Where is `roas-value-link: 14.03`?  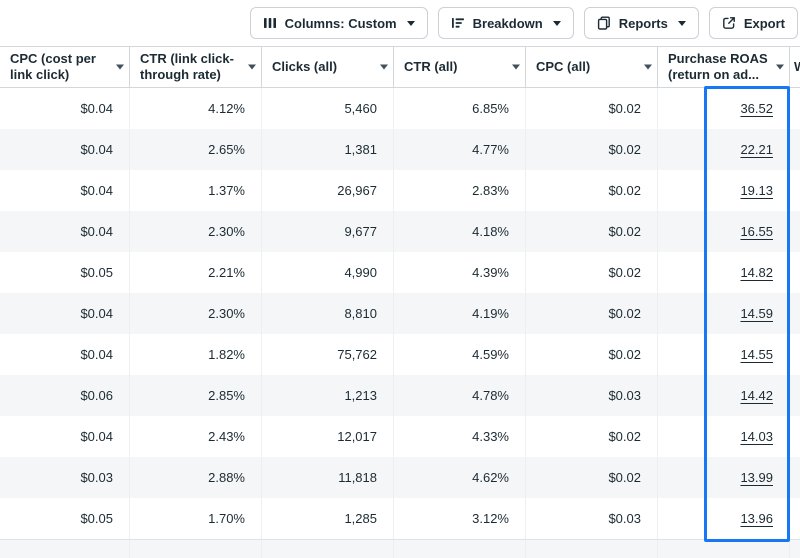
roas-value-link: 14.03 is located at coordinates (756, 436).